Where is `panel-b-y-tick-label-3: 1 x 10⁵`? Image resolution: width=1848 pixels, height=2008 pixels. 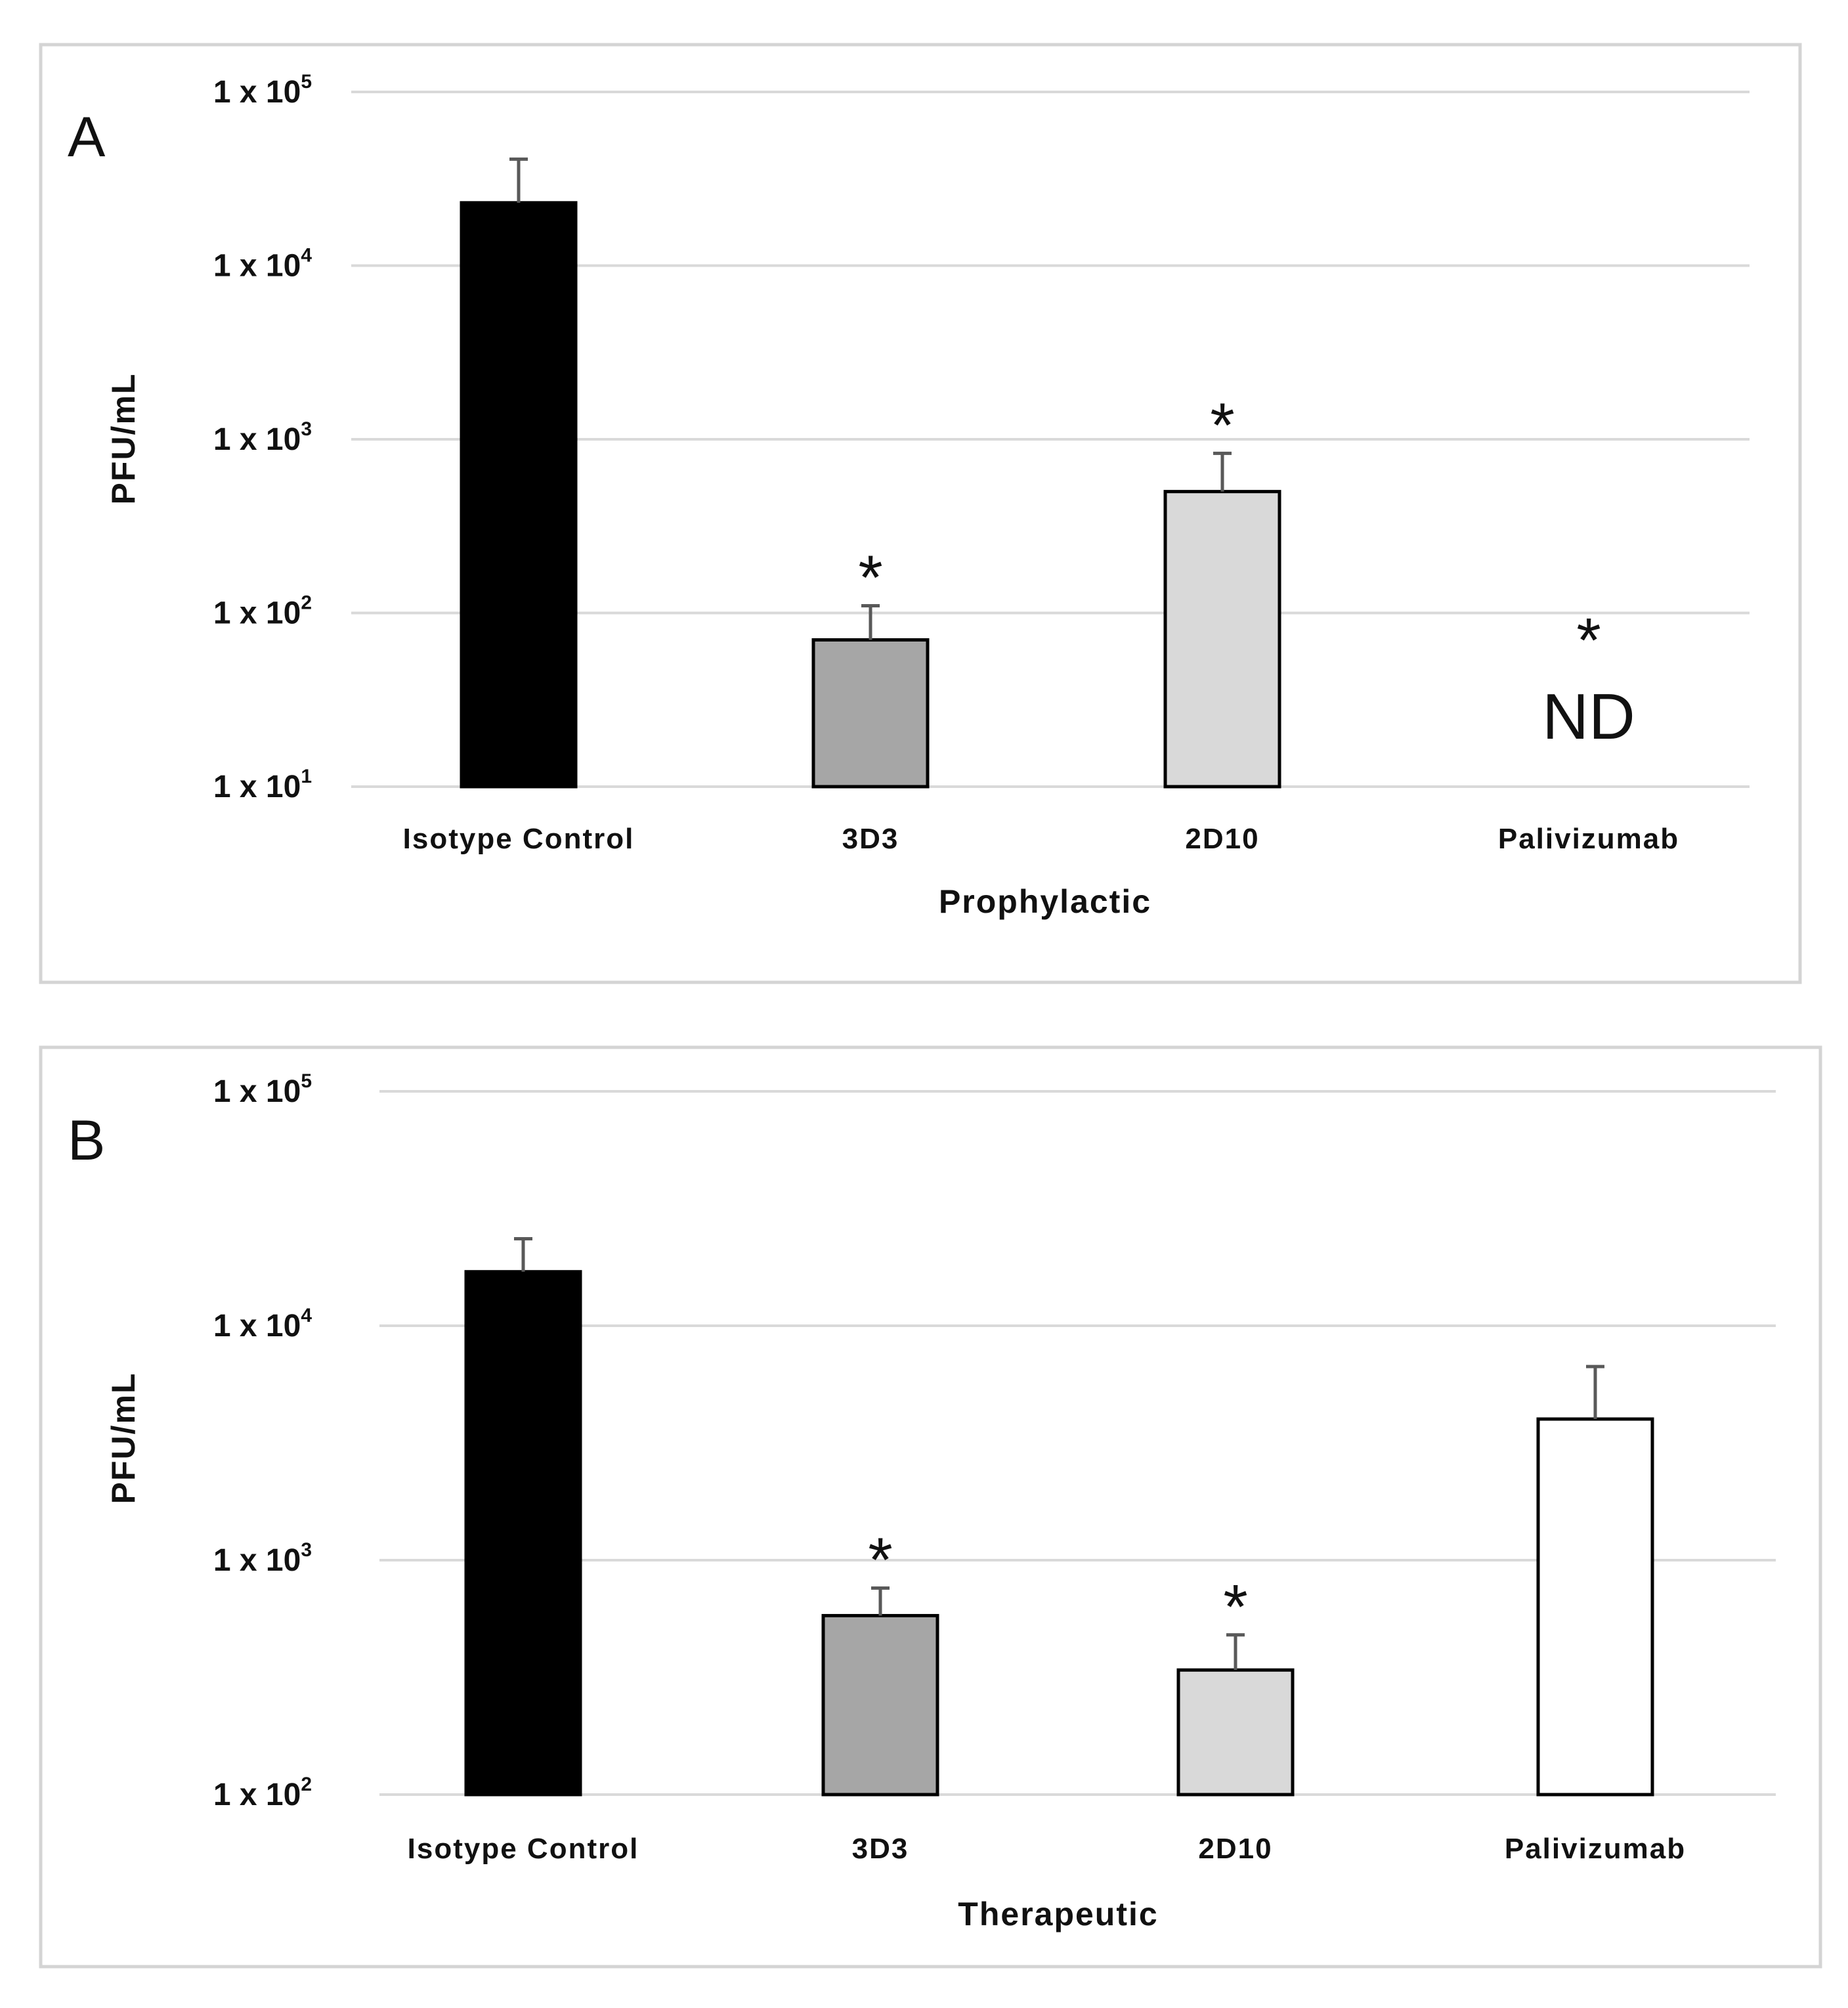 panel-b-y-tick-label-3: 1 x 10⁵ is located at coordinates (263, 1089).